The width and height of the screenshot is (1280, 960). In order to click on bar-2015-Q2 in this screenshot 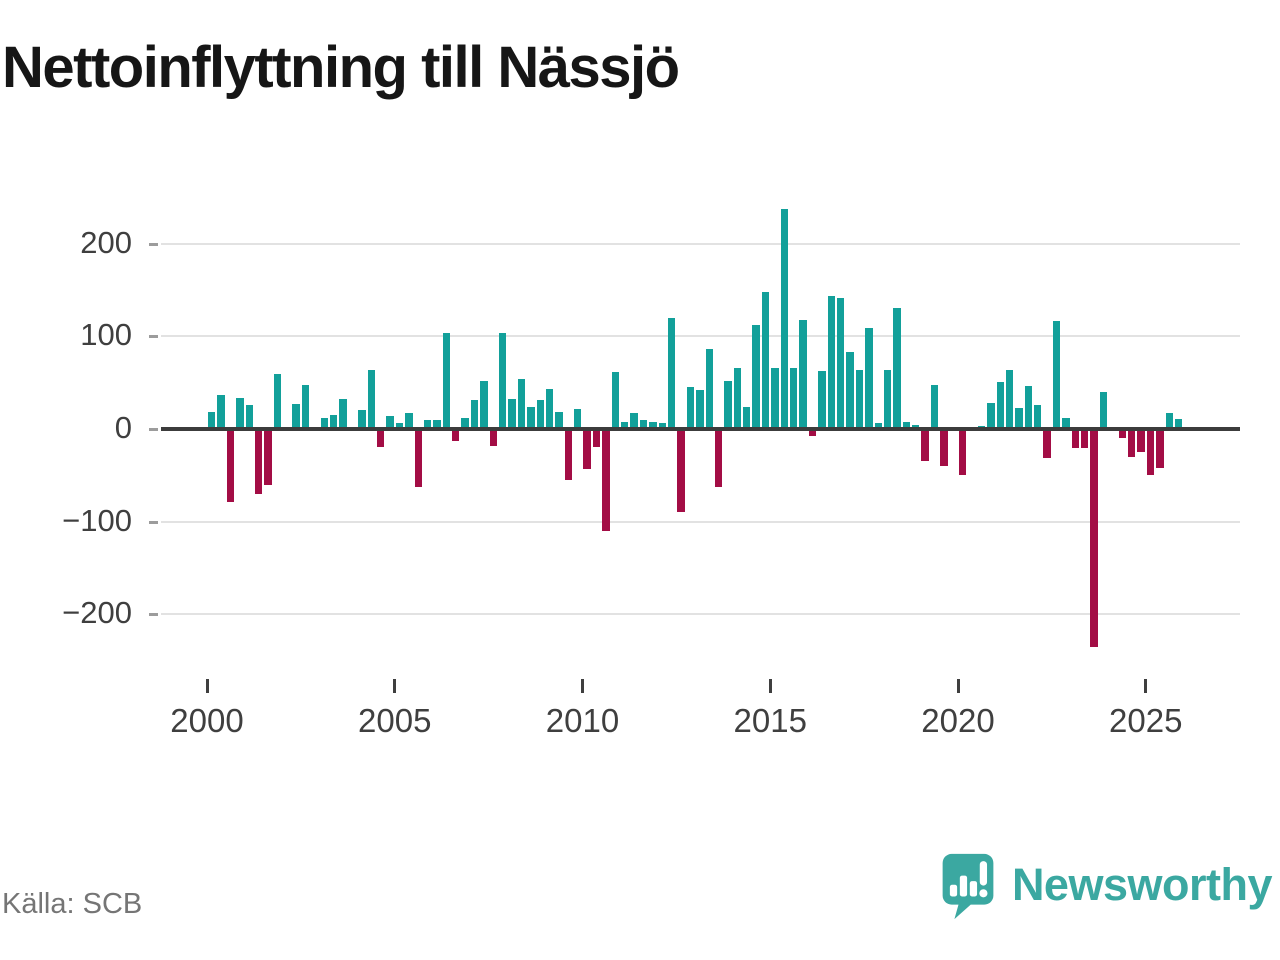, I will do `click(784, 319)`.